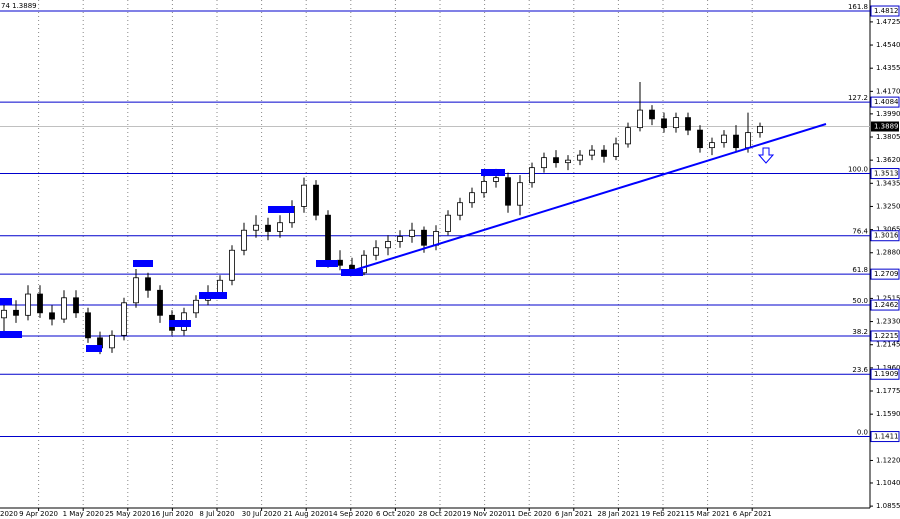  Describe the element at coordinates (886, 11) in the screenshot. I see `fib-price-label: 1.4812` at that location.